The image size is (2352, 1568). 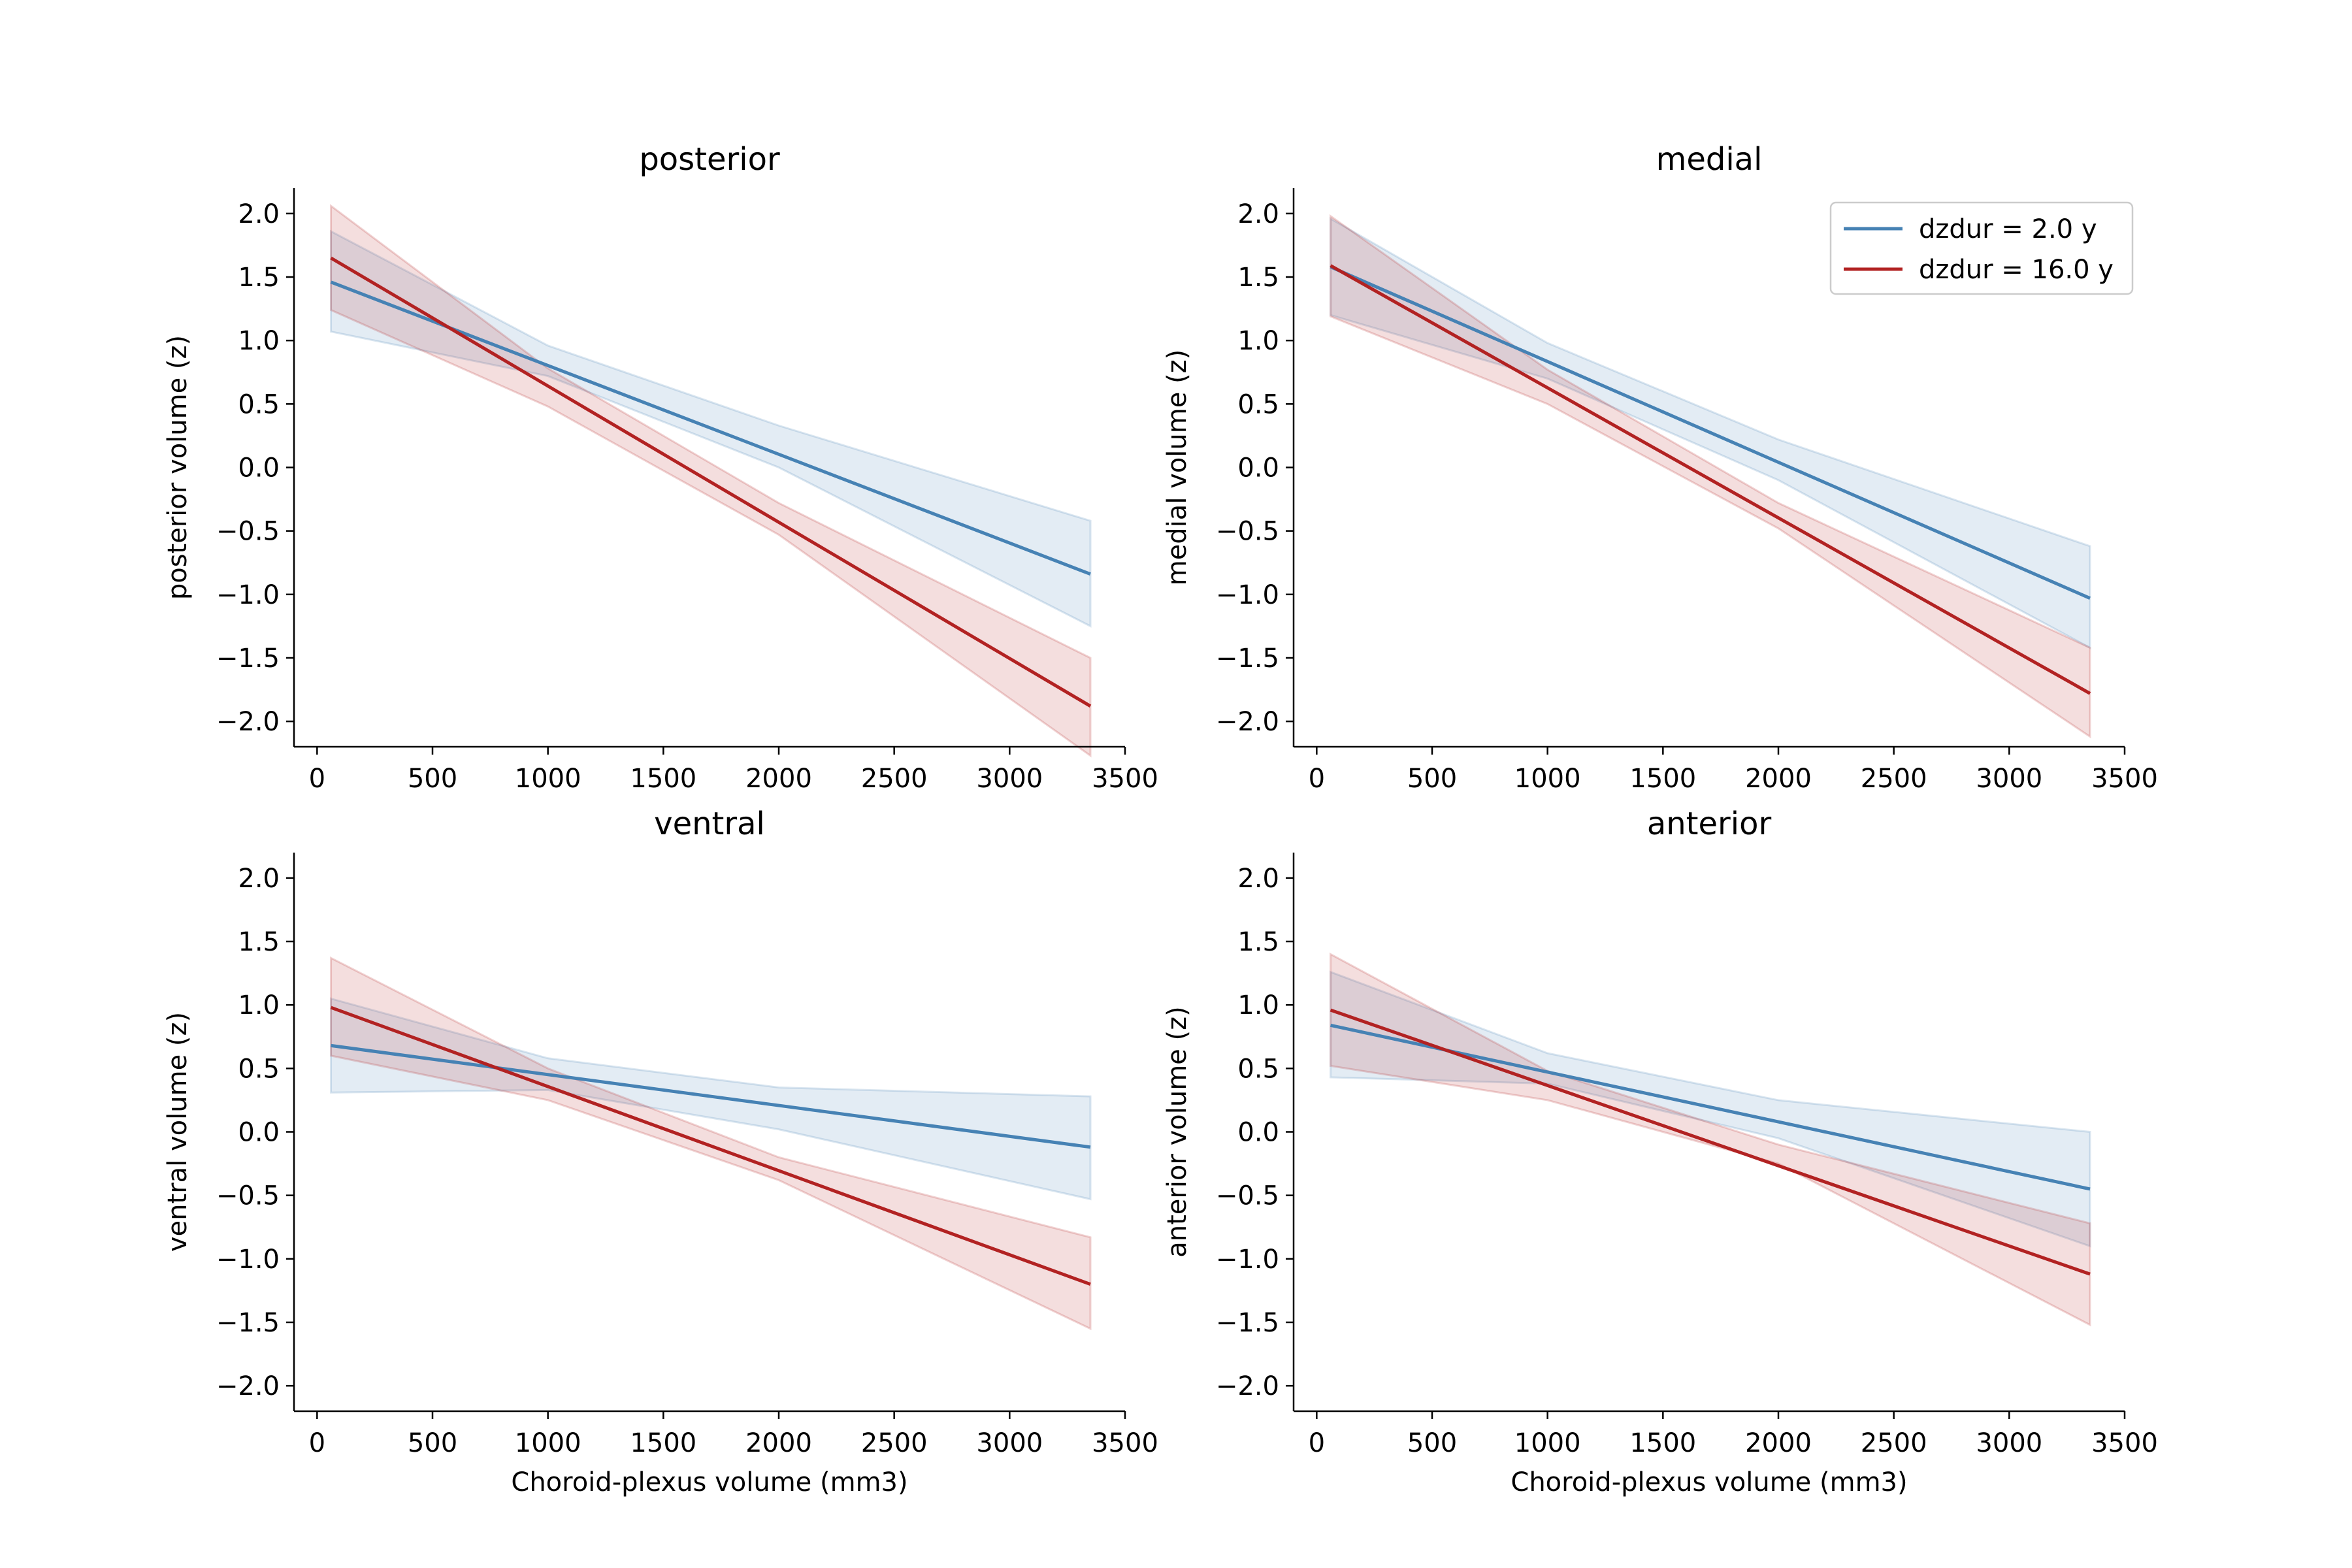 What do you see at coordinates (709, 824) in the screenshot?
I see `panel-title: ventral` at bounding box center [709, 824].